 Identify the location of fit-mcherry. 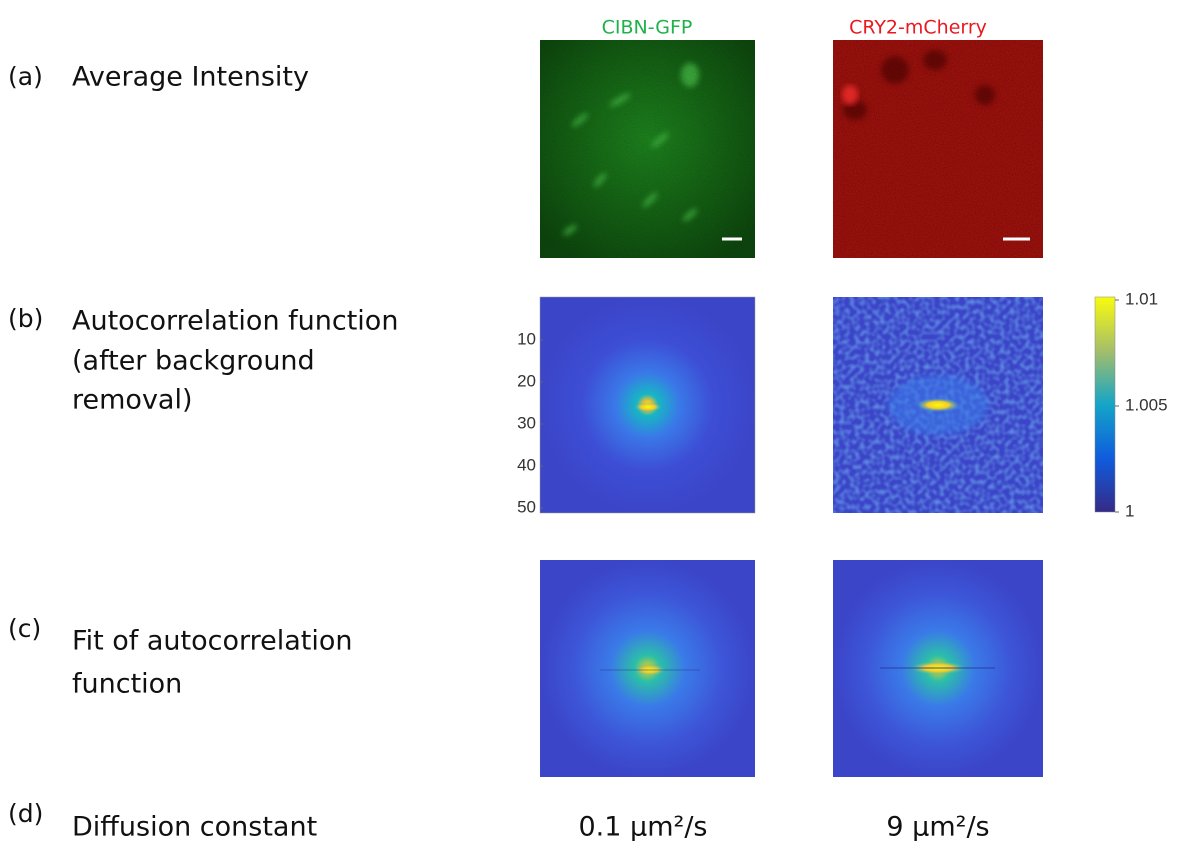
(938, 668).